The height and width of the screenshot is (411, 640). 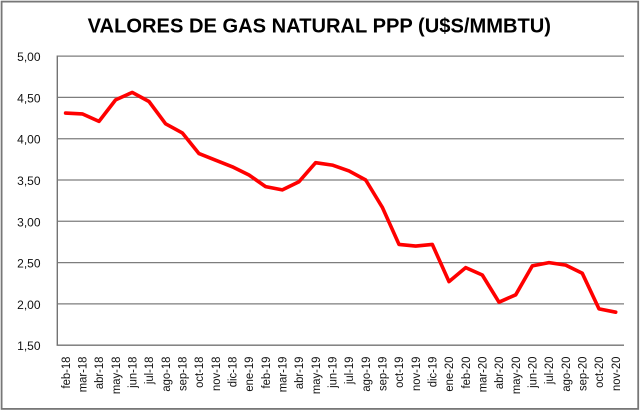 I want to click on svg-text: jul-19, so click(x=349, y=371).